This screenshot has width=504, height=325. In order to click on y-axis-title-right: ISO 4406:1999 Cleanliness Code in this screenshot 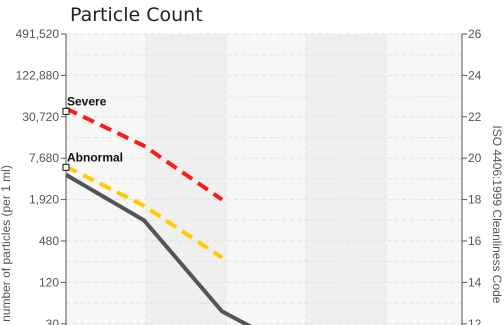, I will do `click(497, 214)`.